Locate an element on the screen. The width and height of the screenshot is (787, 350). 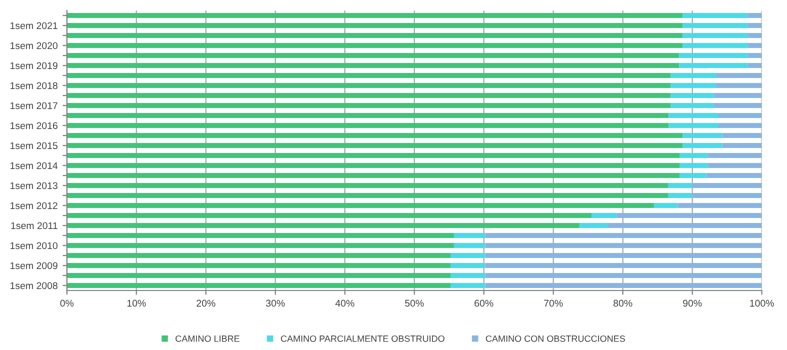
x-tick-label: 70% is located at coordinates (553, 303).